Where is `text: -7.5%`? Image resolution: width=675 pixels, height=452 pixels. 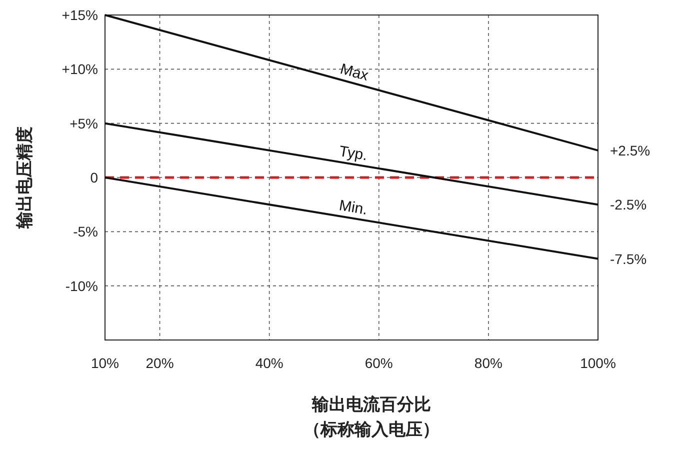
text: -7.5% is located at coordinates (628, 258).